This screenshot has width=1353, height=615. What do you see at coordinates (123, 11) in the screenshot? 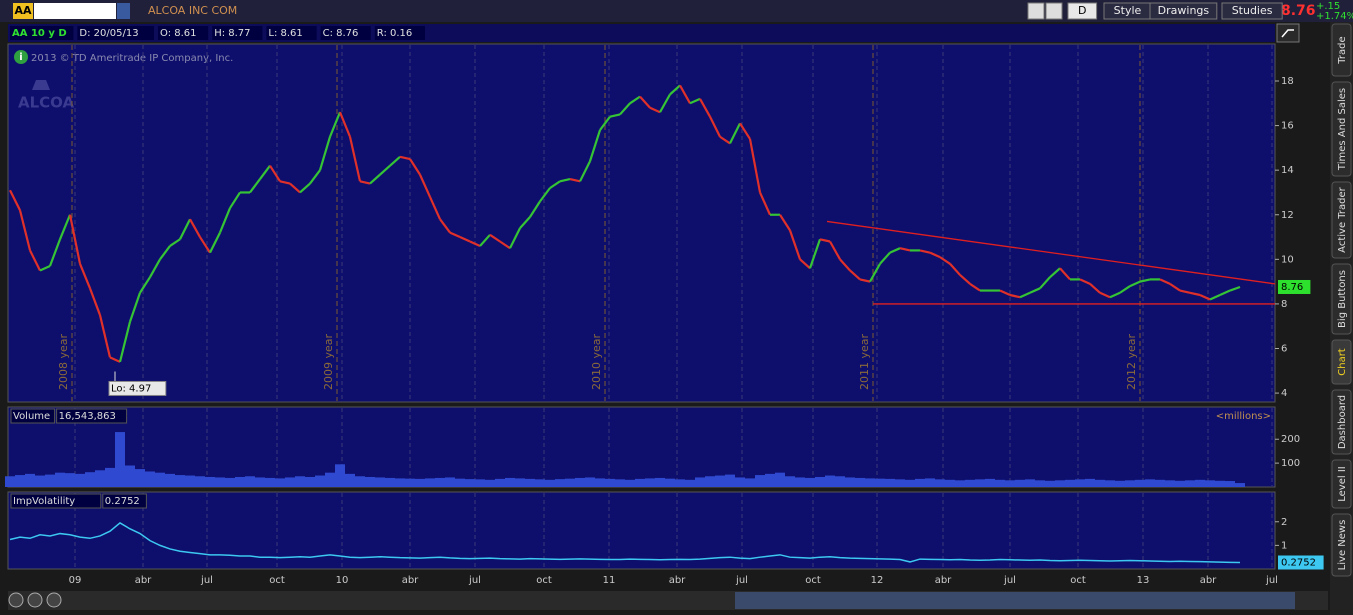
I see `symbol-dropdown` at bounding box center [123, 11].